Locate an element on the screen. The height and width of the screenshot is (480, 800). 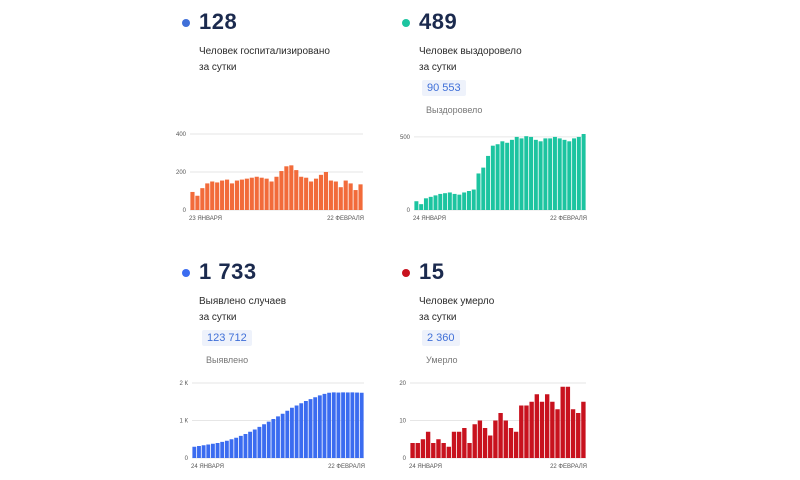
deaths-value: 15 is located at coordinates (432, 271).